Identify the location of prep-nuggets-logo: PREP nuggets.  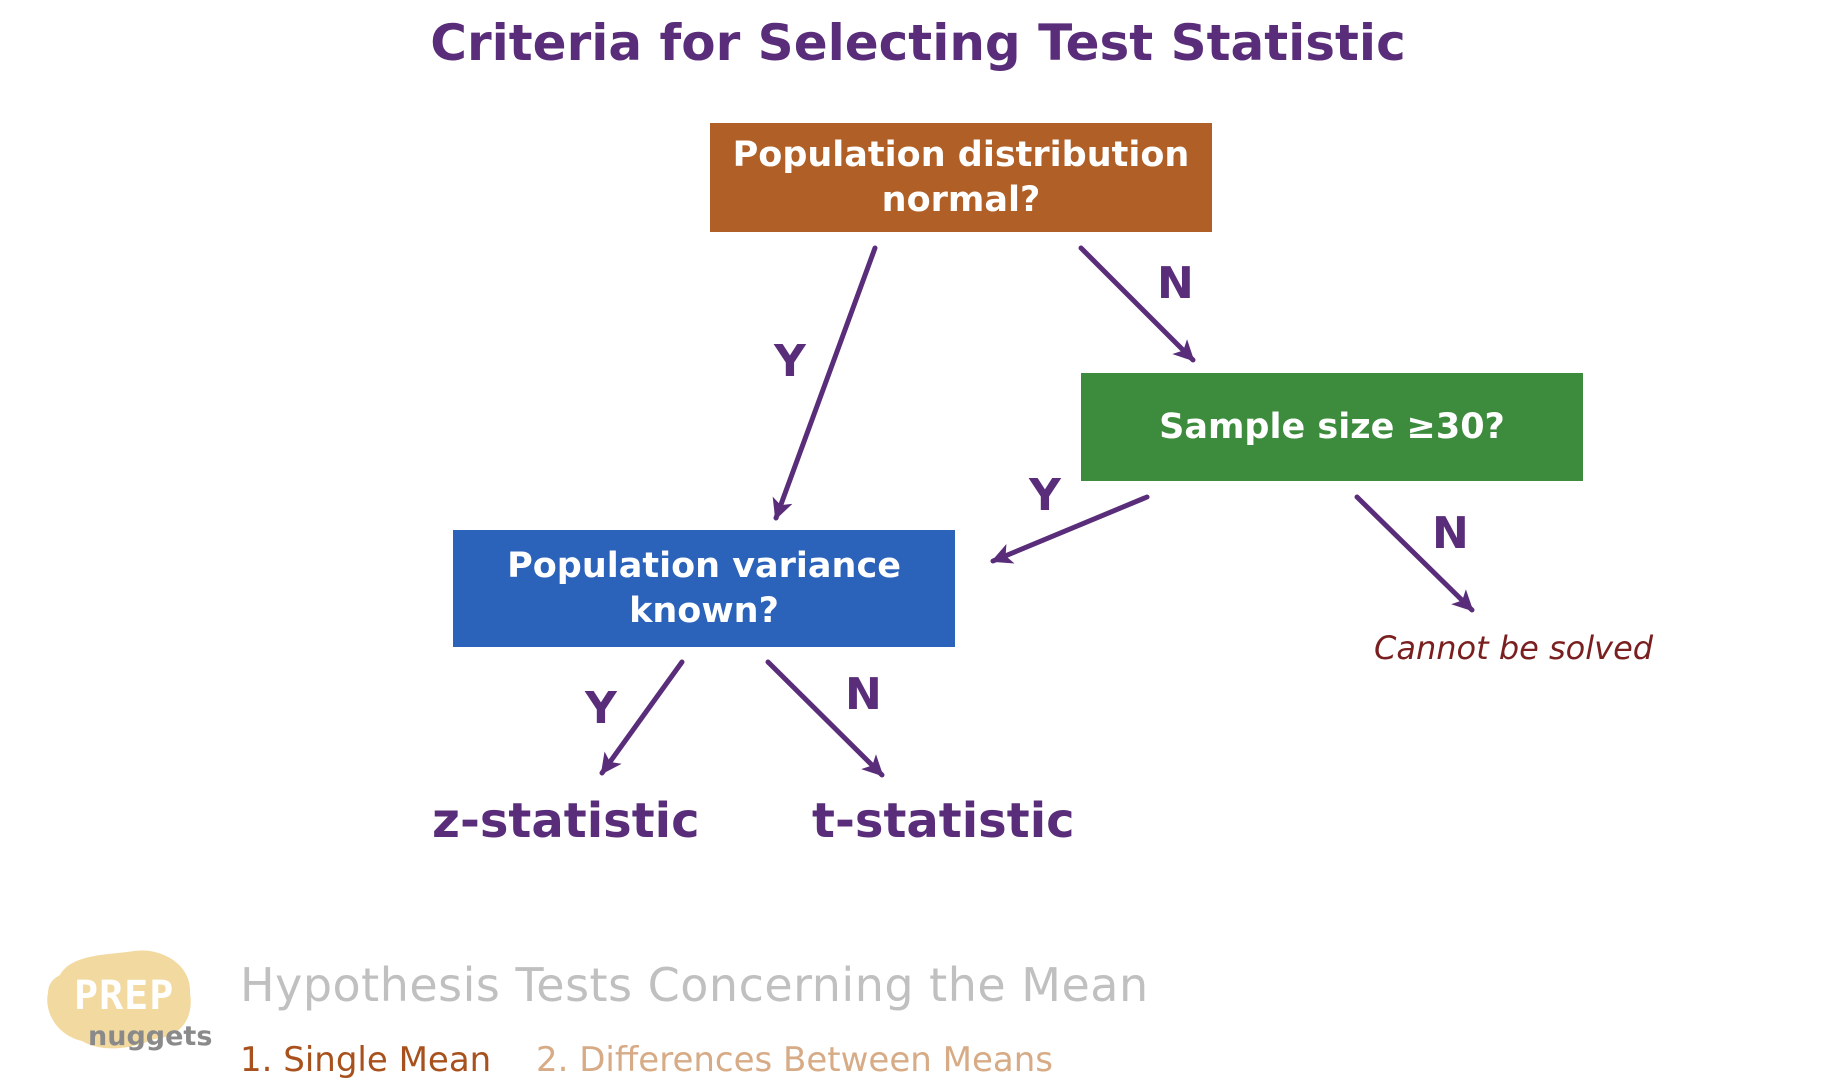
(127, 1005).